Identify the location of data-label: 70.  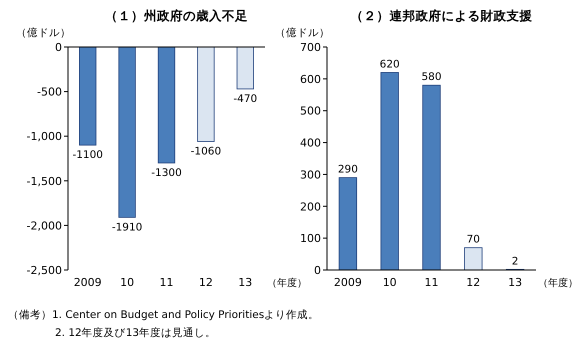
(473, 240).